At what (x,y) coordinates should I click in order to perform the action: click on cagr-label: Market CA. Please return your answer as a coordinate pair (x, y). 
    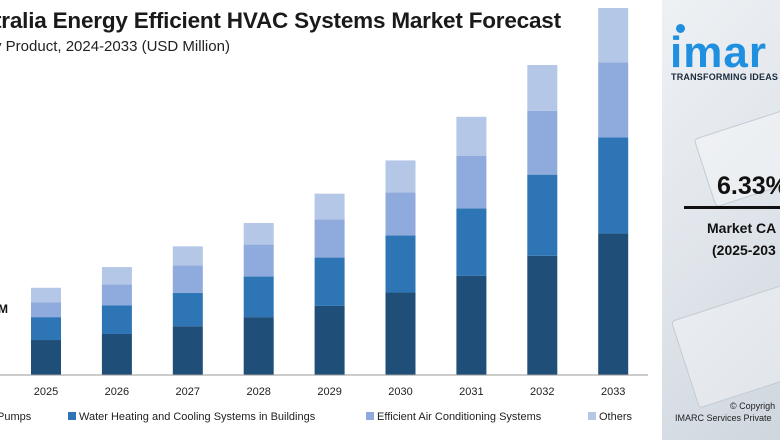
    Looking at the image, I should click on (742, 228).